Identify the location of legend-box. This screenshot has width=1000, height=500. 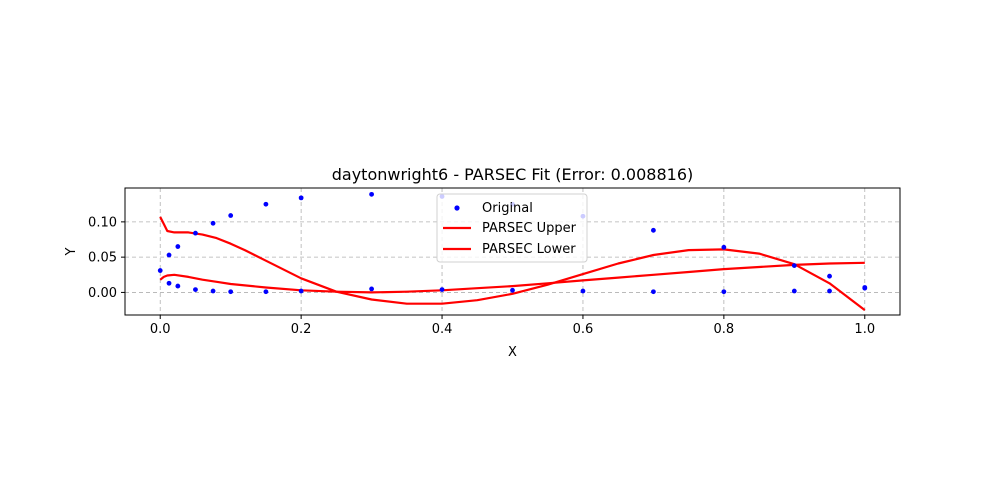
(512, 228).